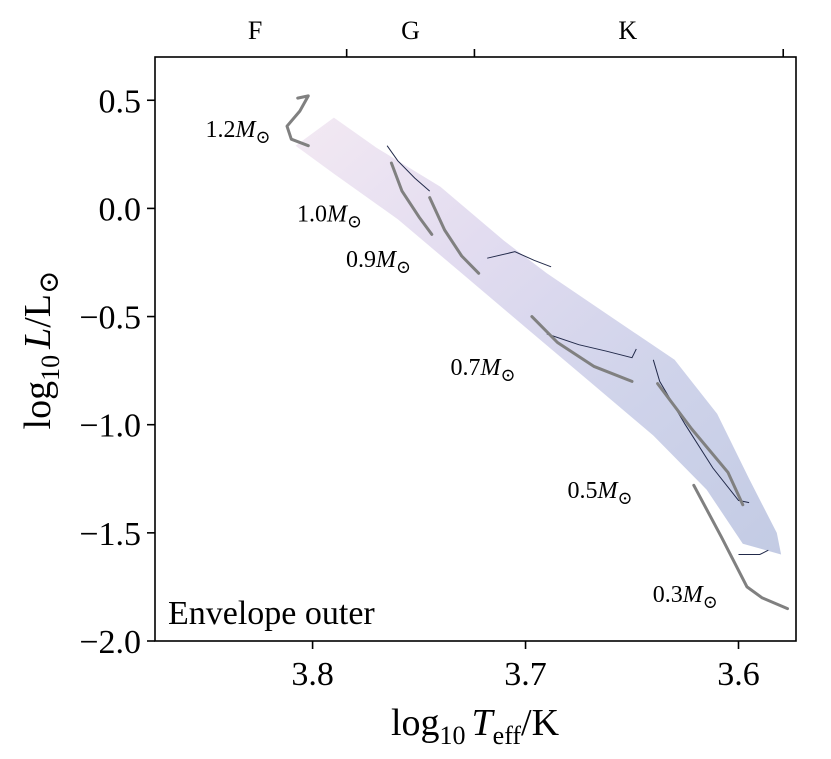 The width and height of the screenshot is (831, 759). I want to click on mass-track-0.3, so click(740, 547).